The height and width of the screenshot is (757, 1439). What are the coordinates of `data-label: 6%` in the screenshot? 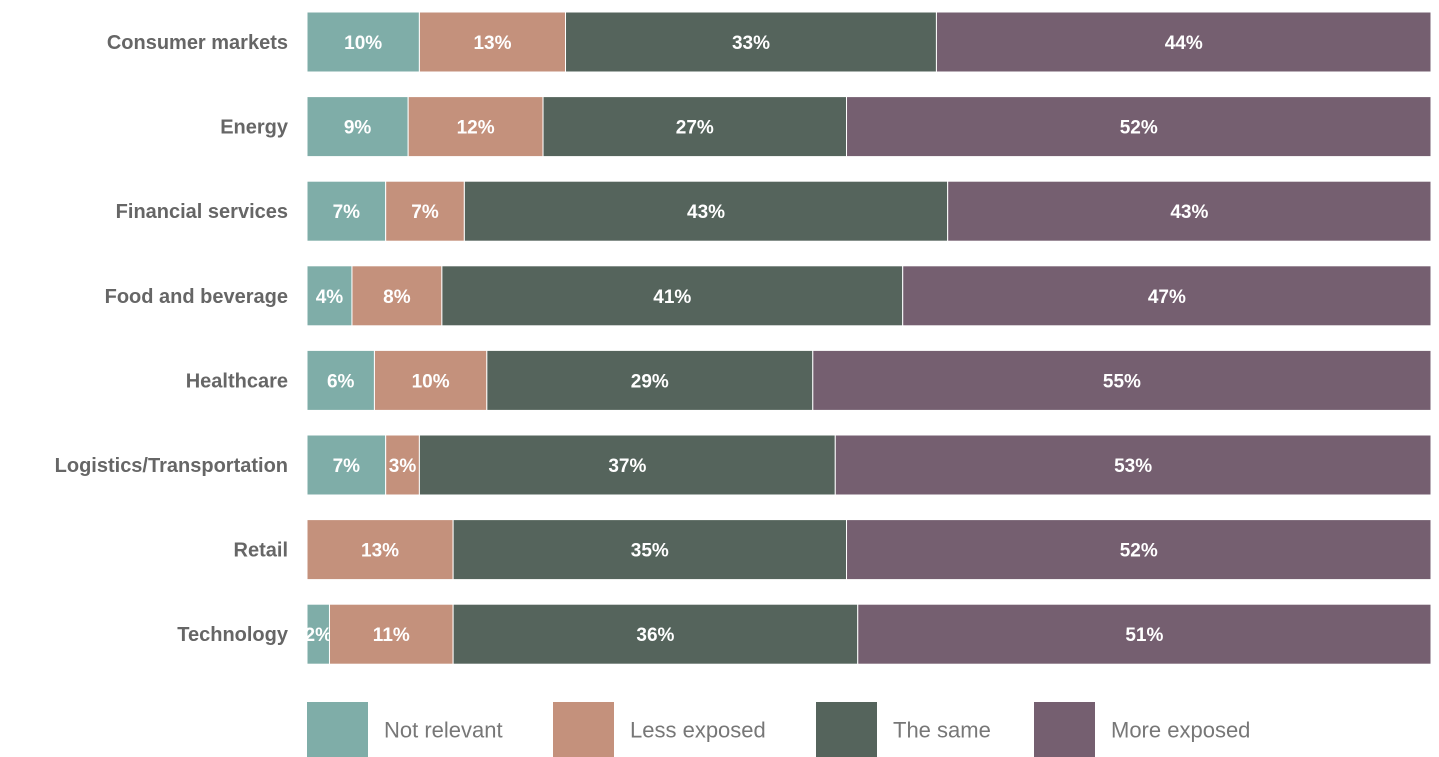 It's located at (341, 381).